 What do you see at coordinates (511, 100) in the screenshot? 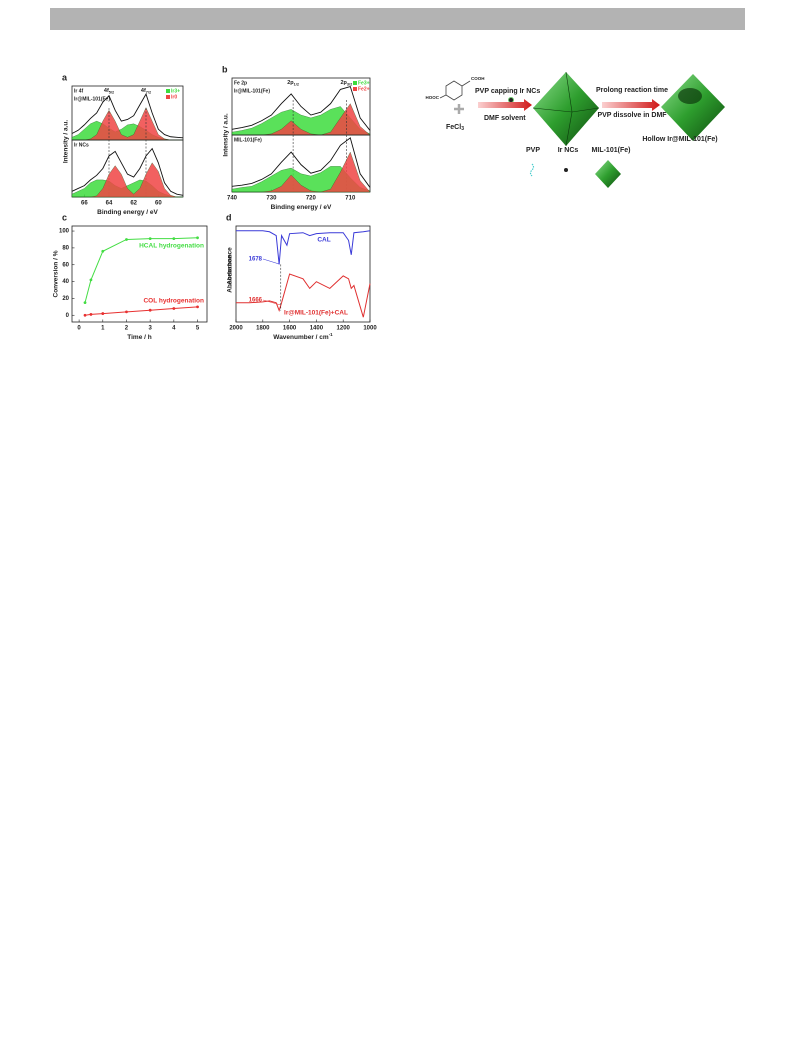
I see `ir-nc-icon` at bounding box center [511, 100].